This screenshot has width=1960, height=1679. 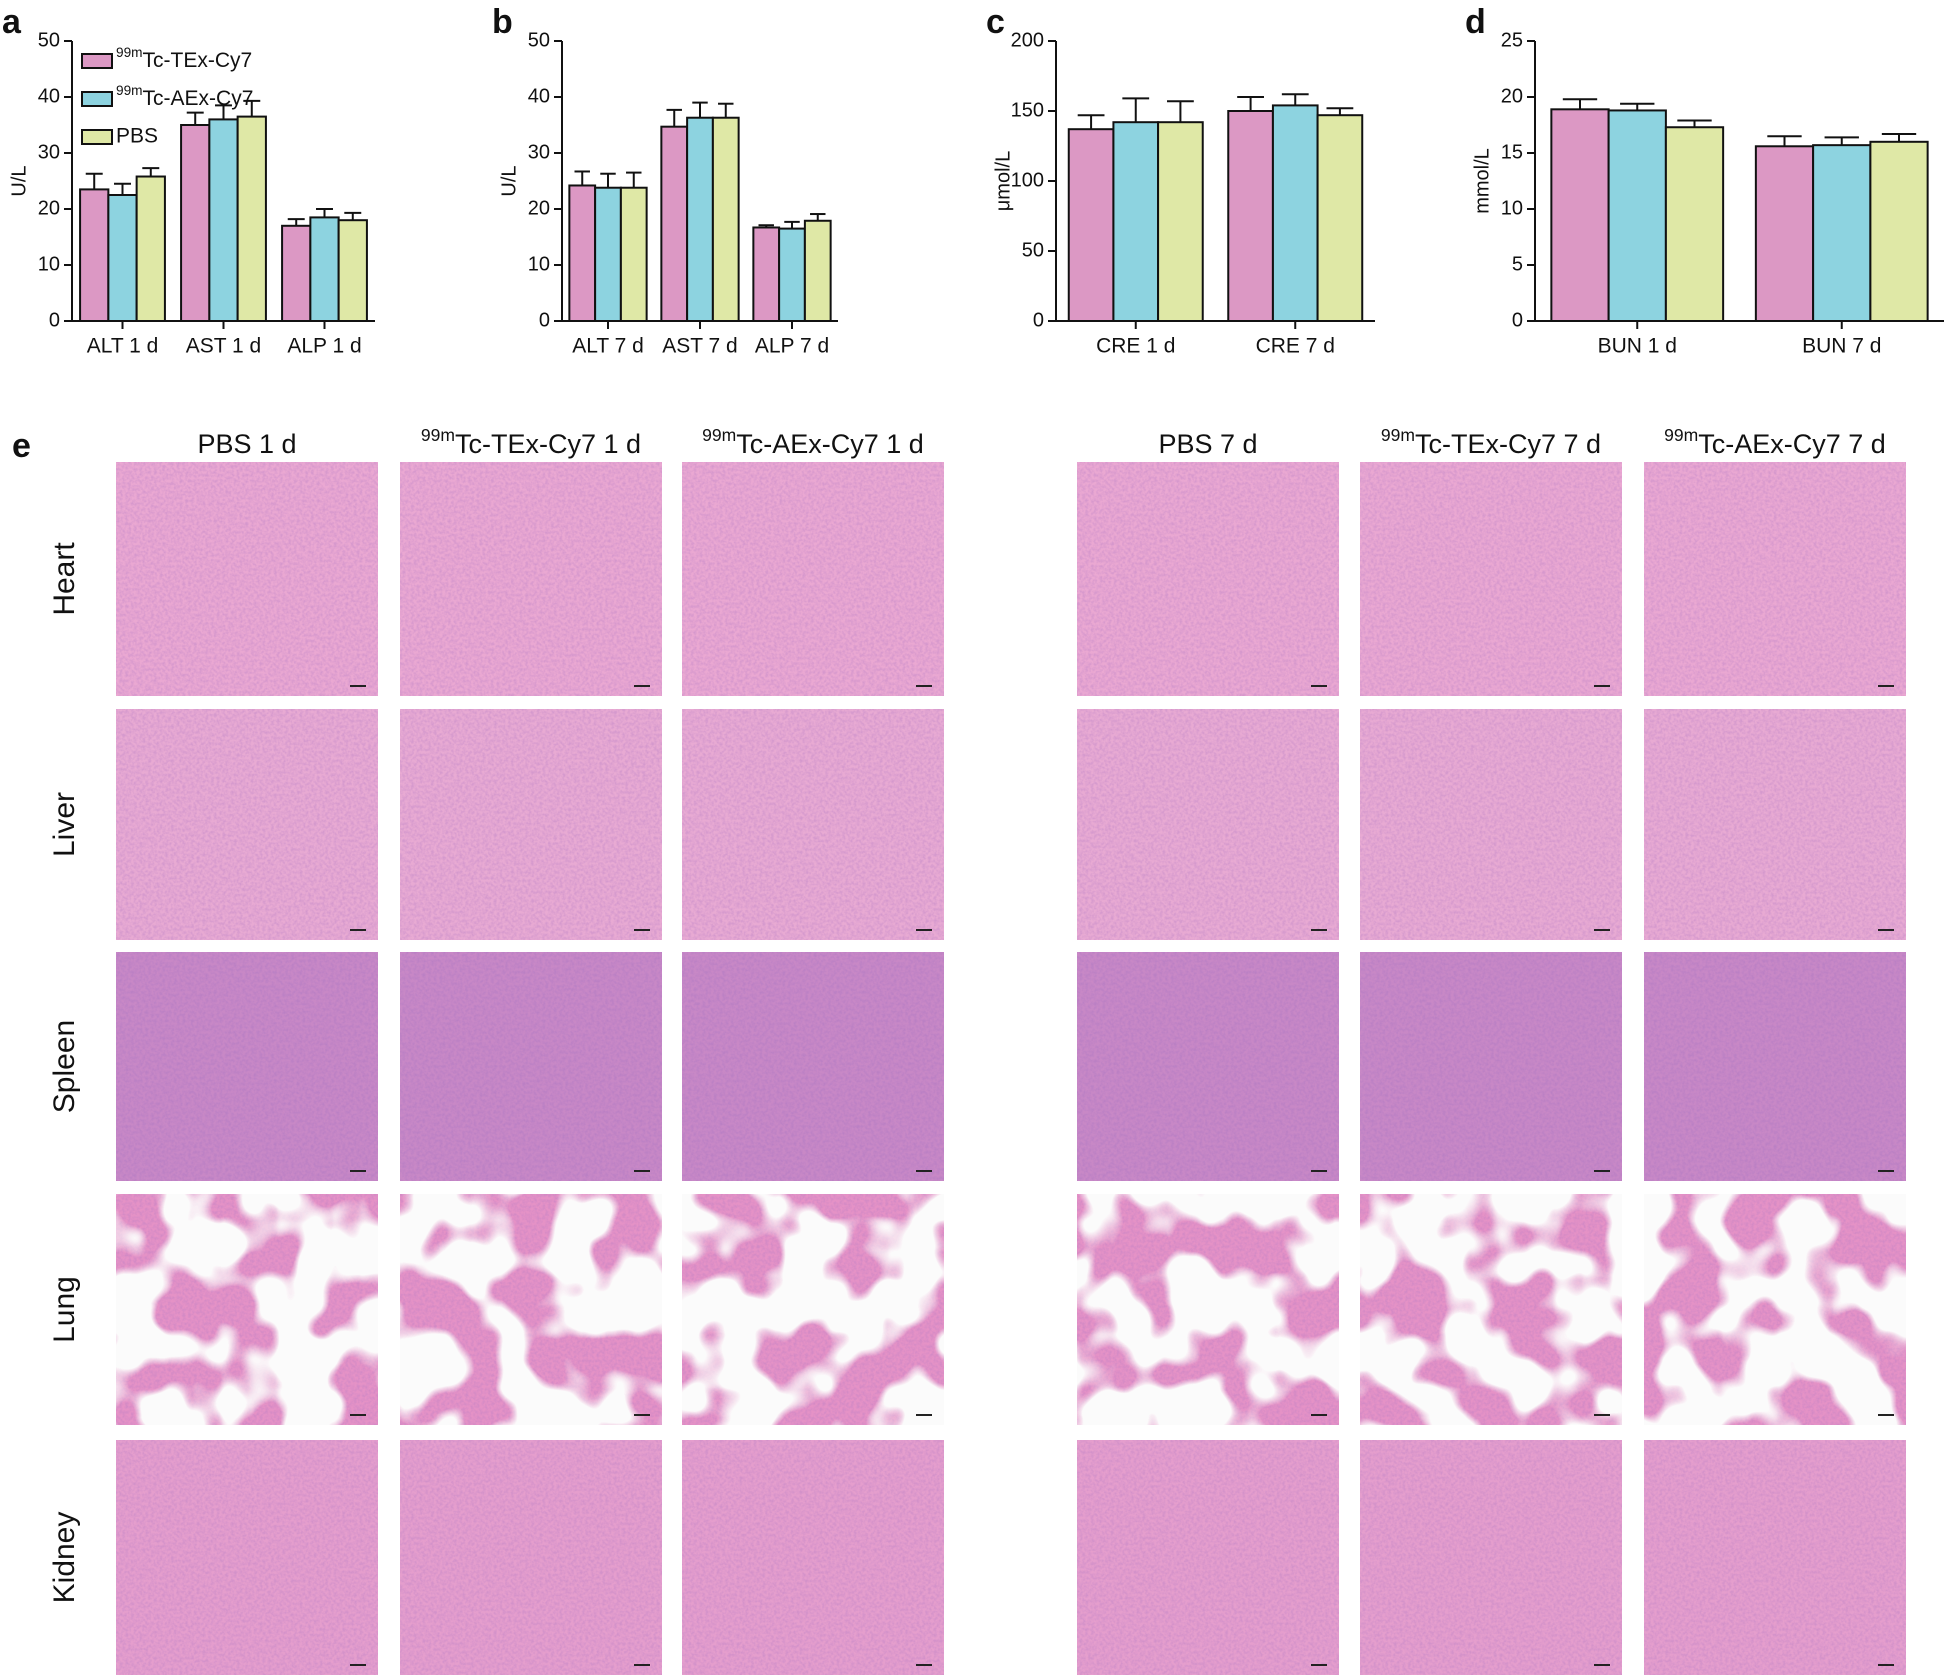 I want to click on y-tick-label: 15, so click(x=1512, y=152).